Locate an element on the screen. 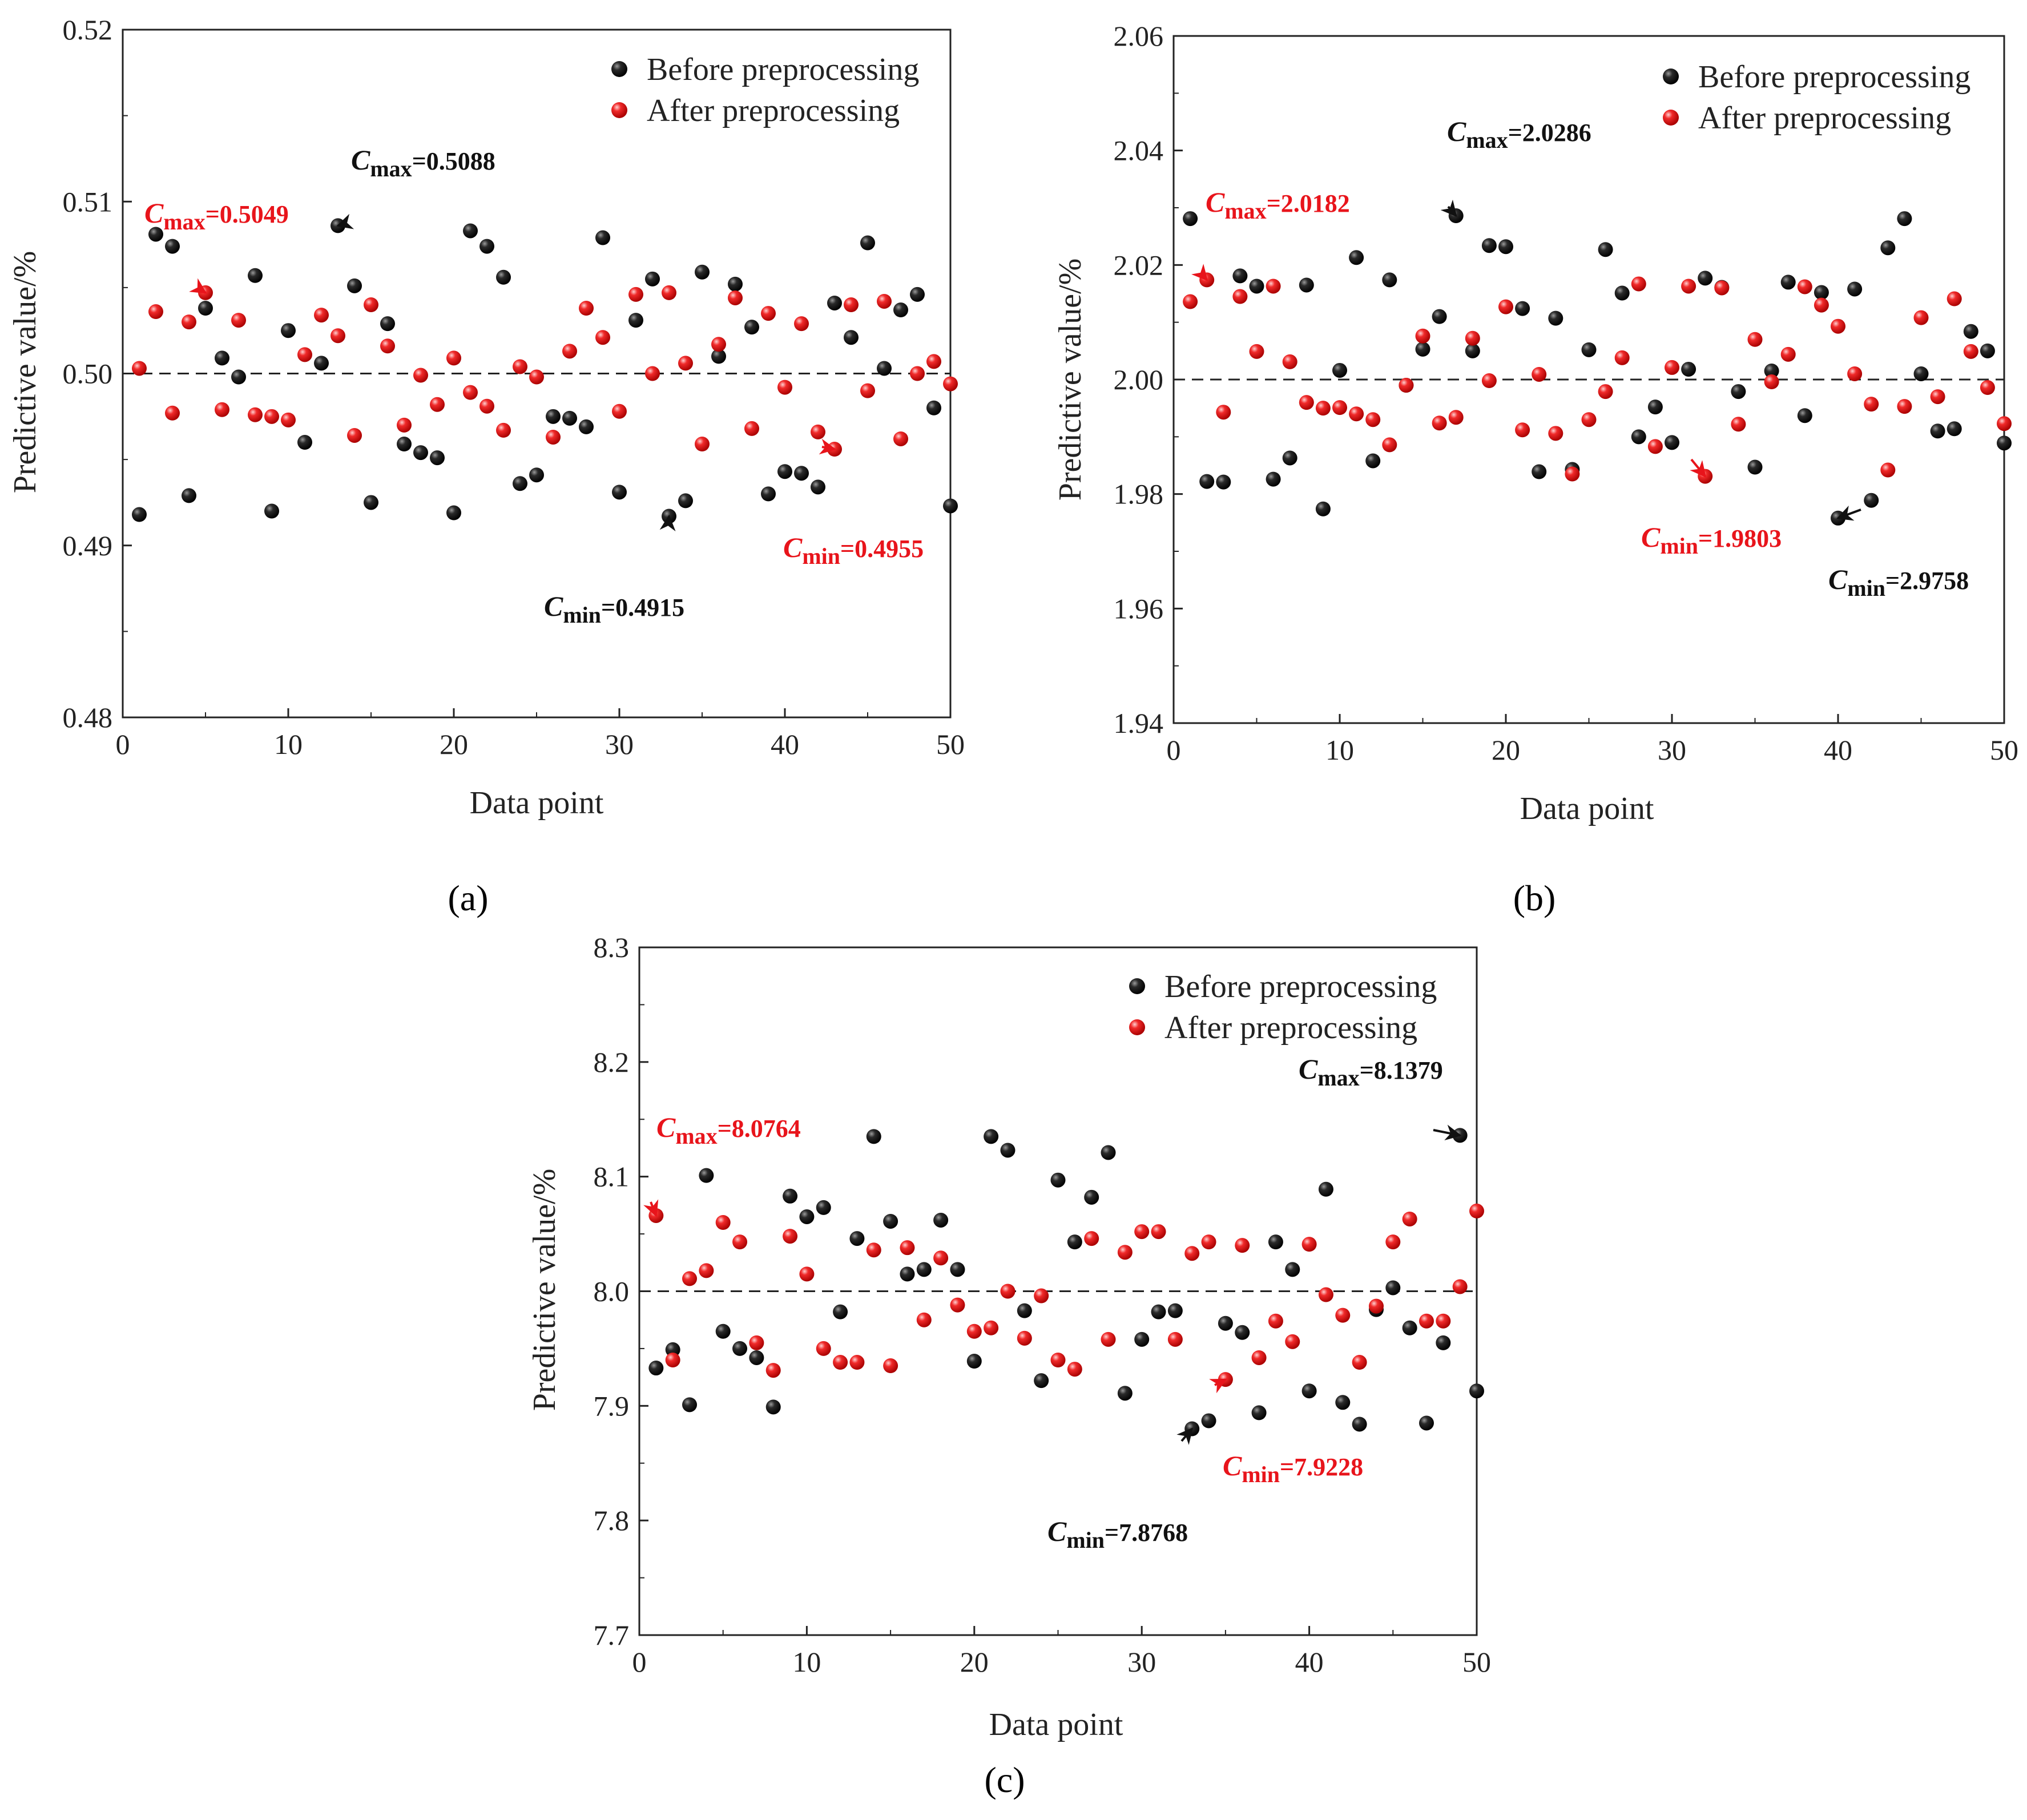 This screenshot has height=1820, width=2027. annotation-label: Cmin=0.4915 is located at coordinates (614, 609).